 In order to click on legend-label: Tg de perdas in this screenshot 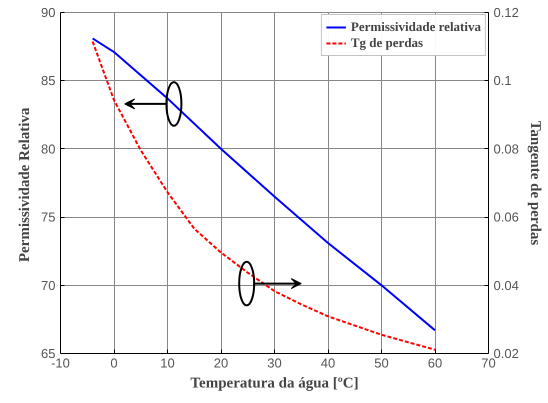, I will do `click(387, 43)`.